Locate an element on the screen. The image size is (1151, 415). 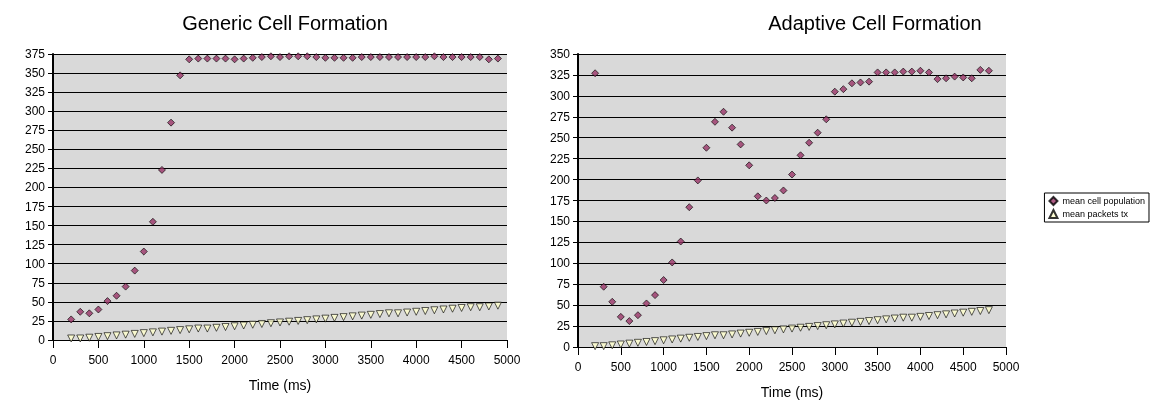
x-tick-label: 3500 is located at coordinates (878, 367).